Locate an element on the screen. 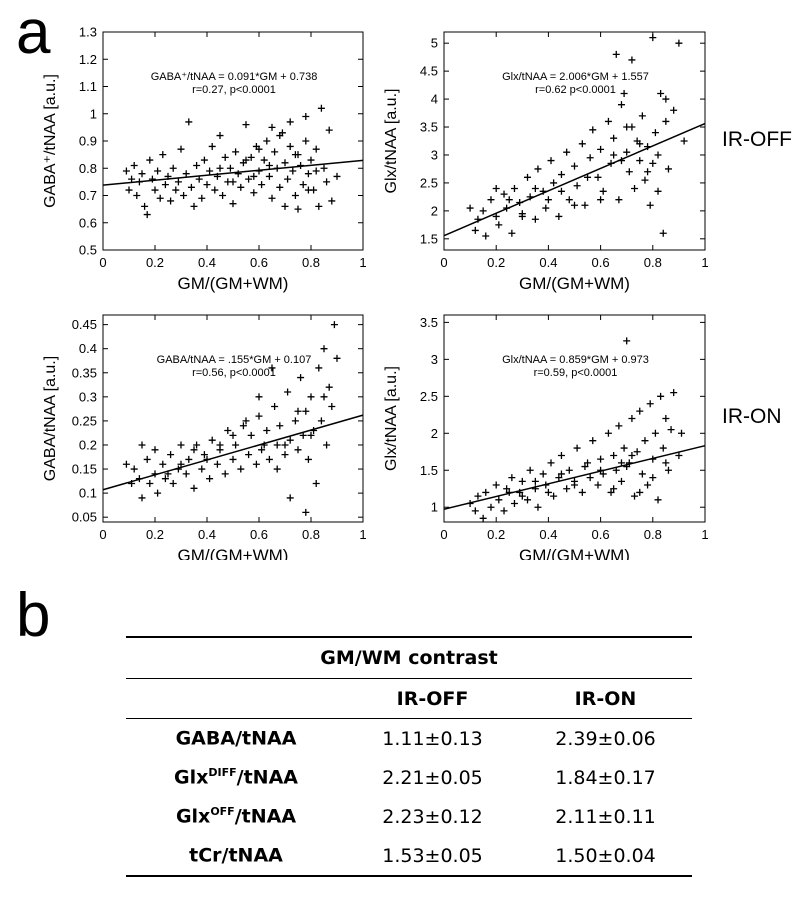 This screenshot has width=800, height=910. table-title: GM/WM contrast is located at coordinates (409, 658).